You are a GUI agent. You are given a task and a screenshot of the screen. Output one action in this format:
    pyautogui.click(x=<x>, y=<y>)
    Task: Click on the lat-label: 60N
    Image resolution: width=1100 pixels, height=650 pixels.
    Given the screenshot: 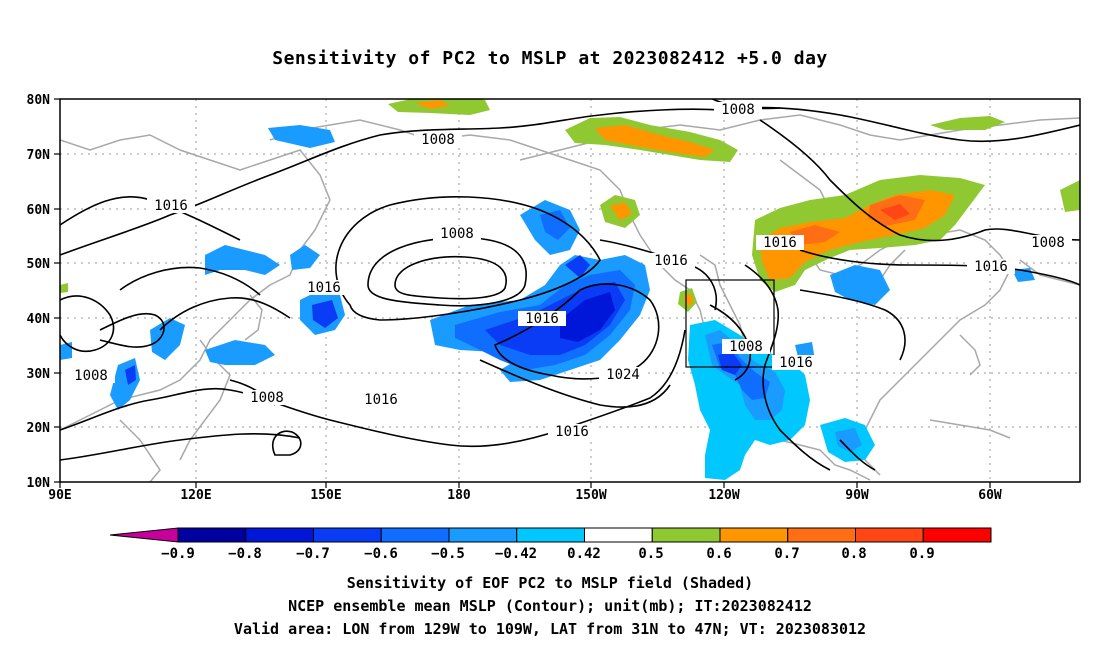 What is the action you would take?
    pyautogui.click(x=39, y=210)
    